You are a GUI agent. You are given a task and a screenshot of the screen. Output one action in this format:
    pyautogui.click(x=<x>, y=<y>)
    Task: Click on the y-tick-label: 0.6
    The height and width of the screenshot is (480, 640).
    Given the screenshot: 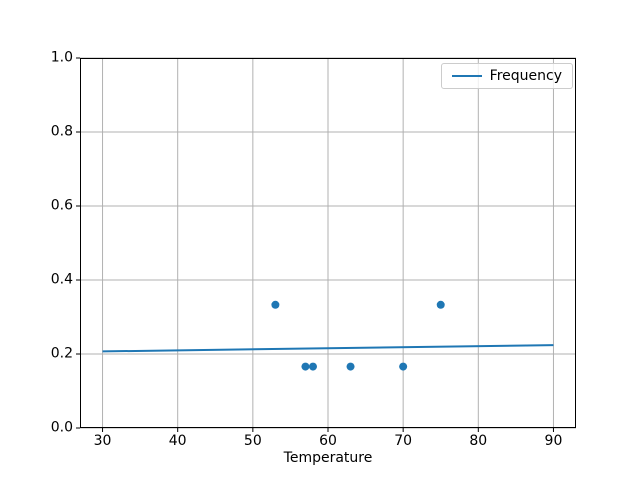 What is the action you would take?
    pyautogui.click(x=61, y=205)
    